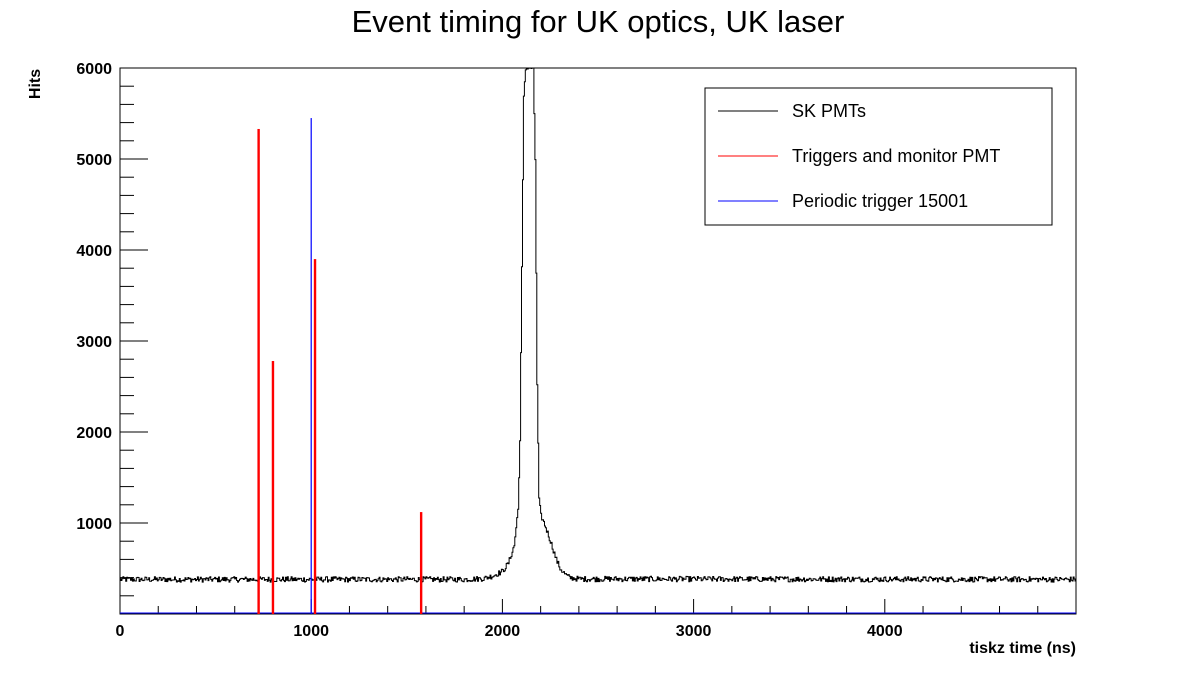  I want to click on x-tick-label: 1000, so click(311, 631).